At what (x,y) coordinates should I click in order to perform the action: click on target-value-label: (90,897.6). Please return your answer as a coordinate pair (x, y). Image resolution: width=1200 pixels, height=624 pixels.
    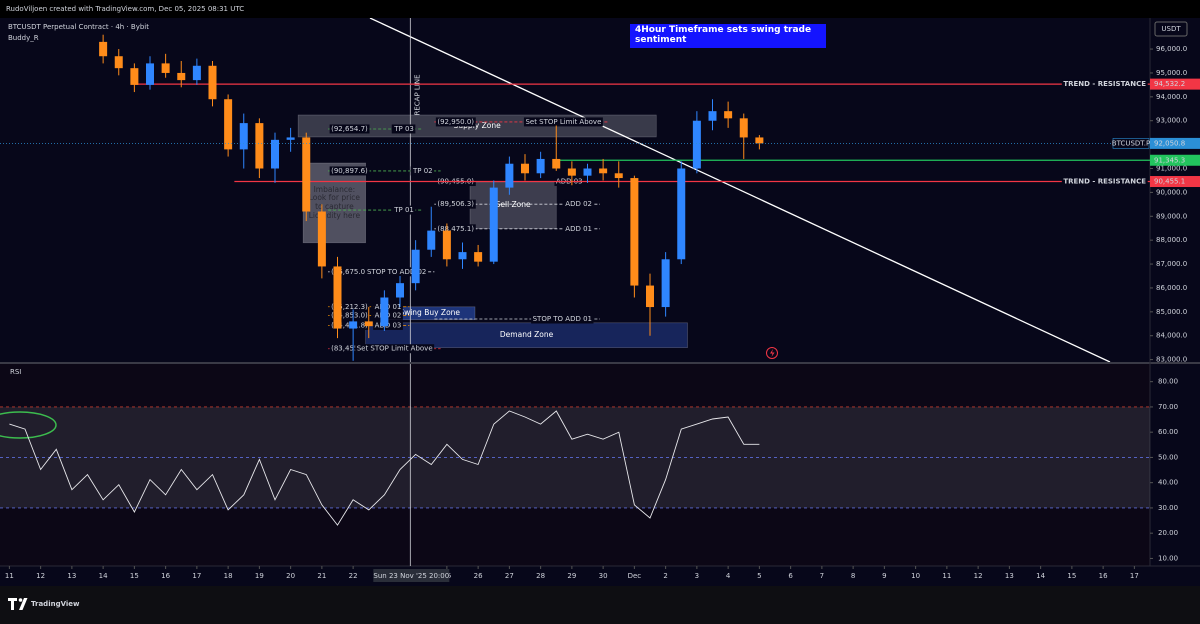
    Looking at the image, I should click on (349, 171).